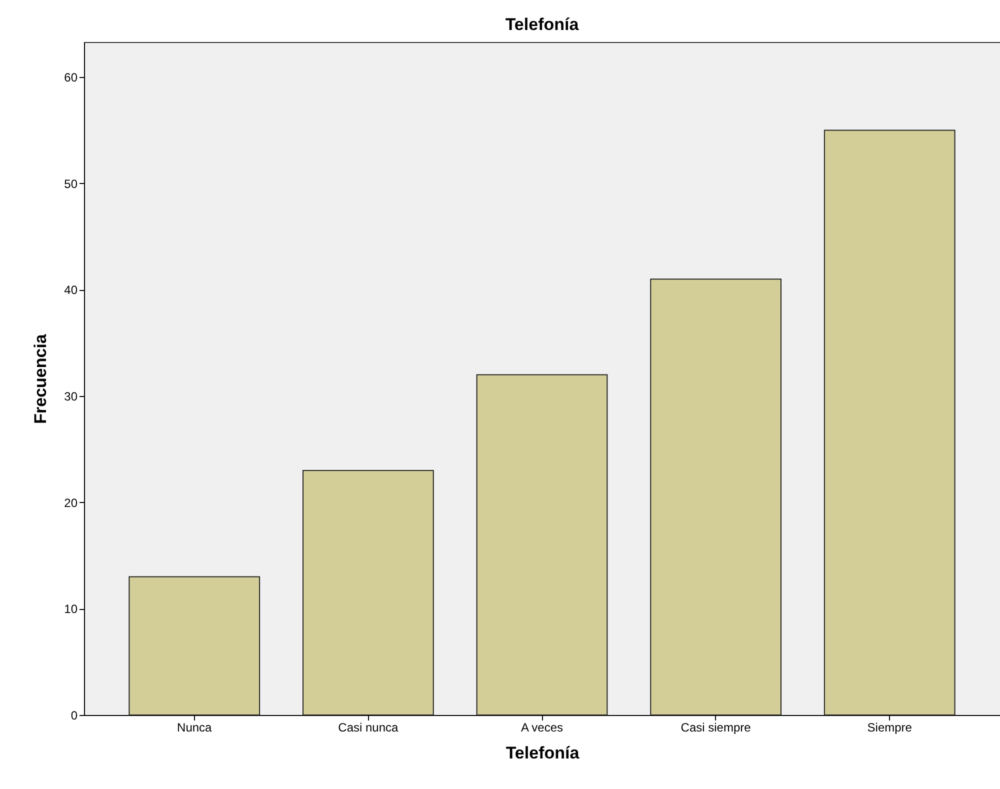 The height and width of the screenshot is (789, 1000). What do you see at coordinates (71, 77) in the screenshot?
I see `y-tick-label: 60` at bounding box center [71, 77].